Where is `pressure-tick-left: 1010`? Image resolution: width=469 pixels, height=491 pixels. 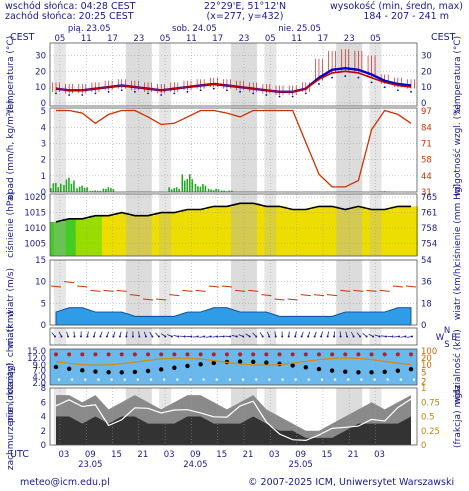 pressure-tick-left: 1010 is located at coordinates (35, 229).